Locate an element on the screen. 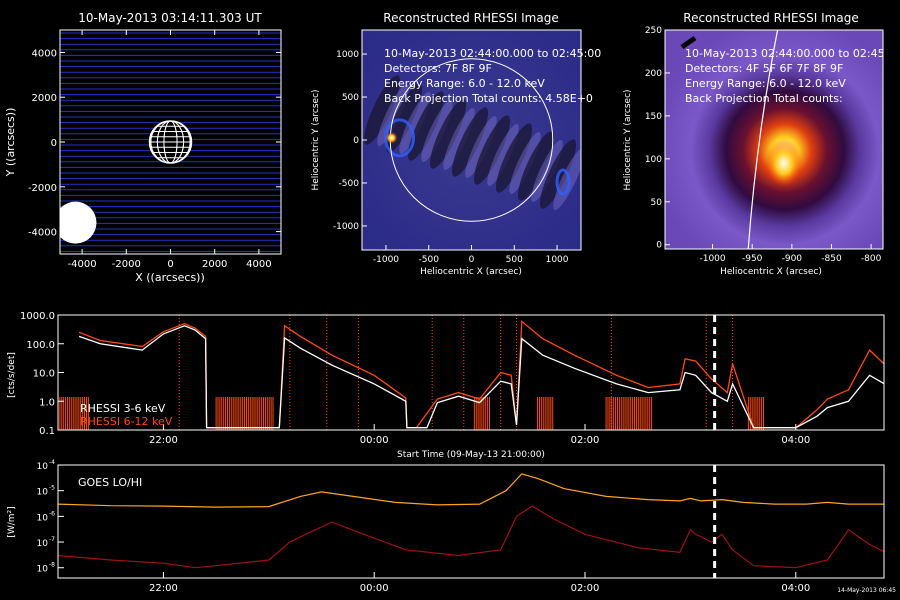 The image size is (900, 600). full-y-tick-label: 500 is located at coordinates (350, 98).